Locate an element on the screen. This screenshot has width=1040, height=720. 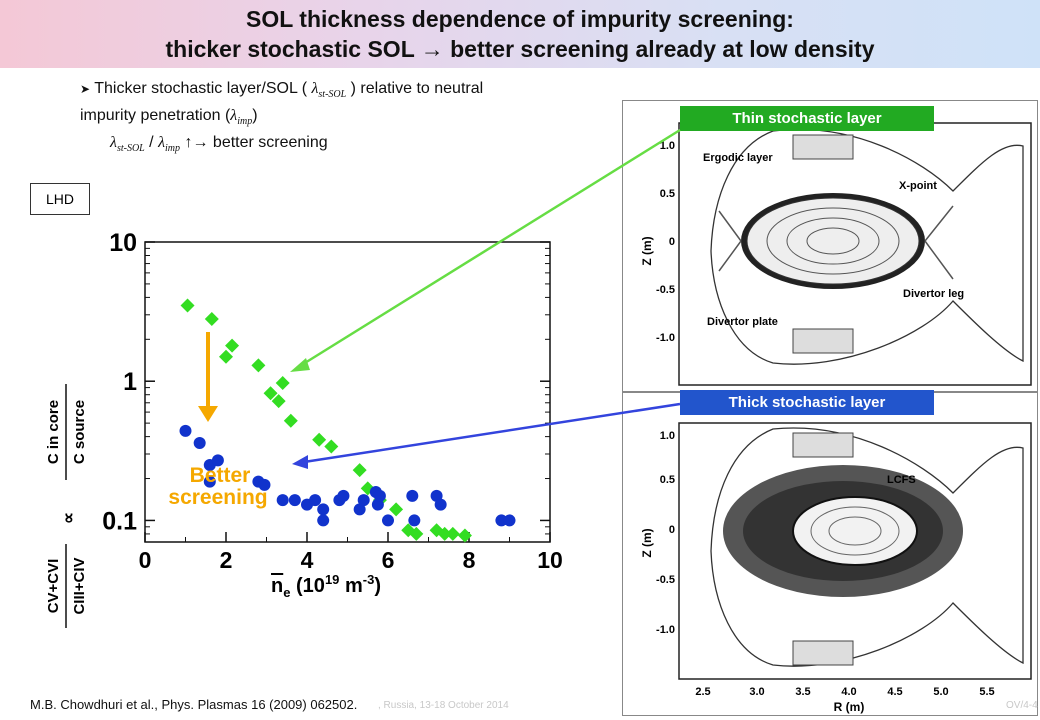
ylabel-bot-num: CV+CVI is located at coordinates (53, 586).